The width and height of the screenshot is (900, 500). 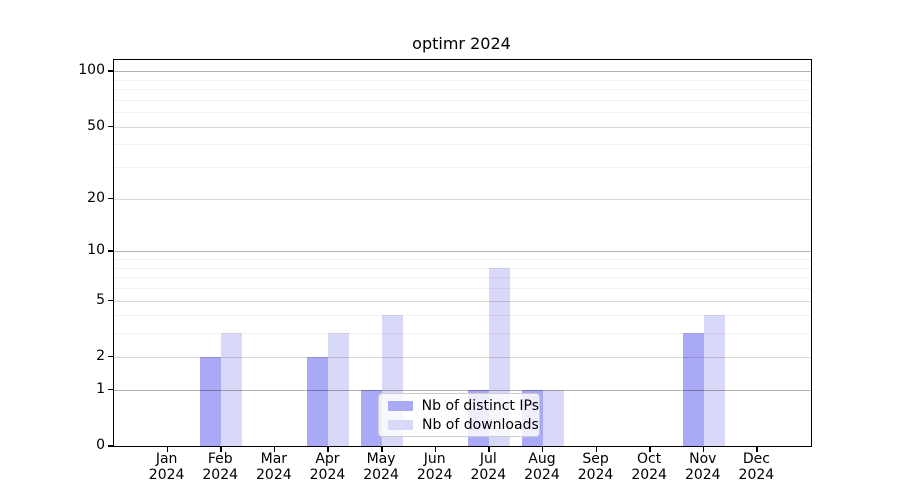 What do you see at coordinates (649, 467) in the screenshot?
I see `x-tick-label-oct: Oct 2024` at bounding box center [649, 467].